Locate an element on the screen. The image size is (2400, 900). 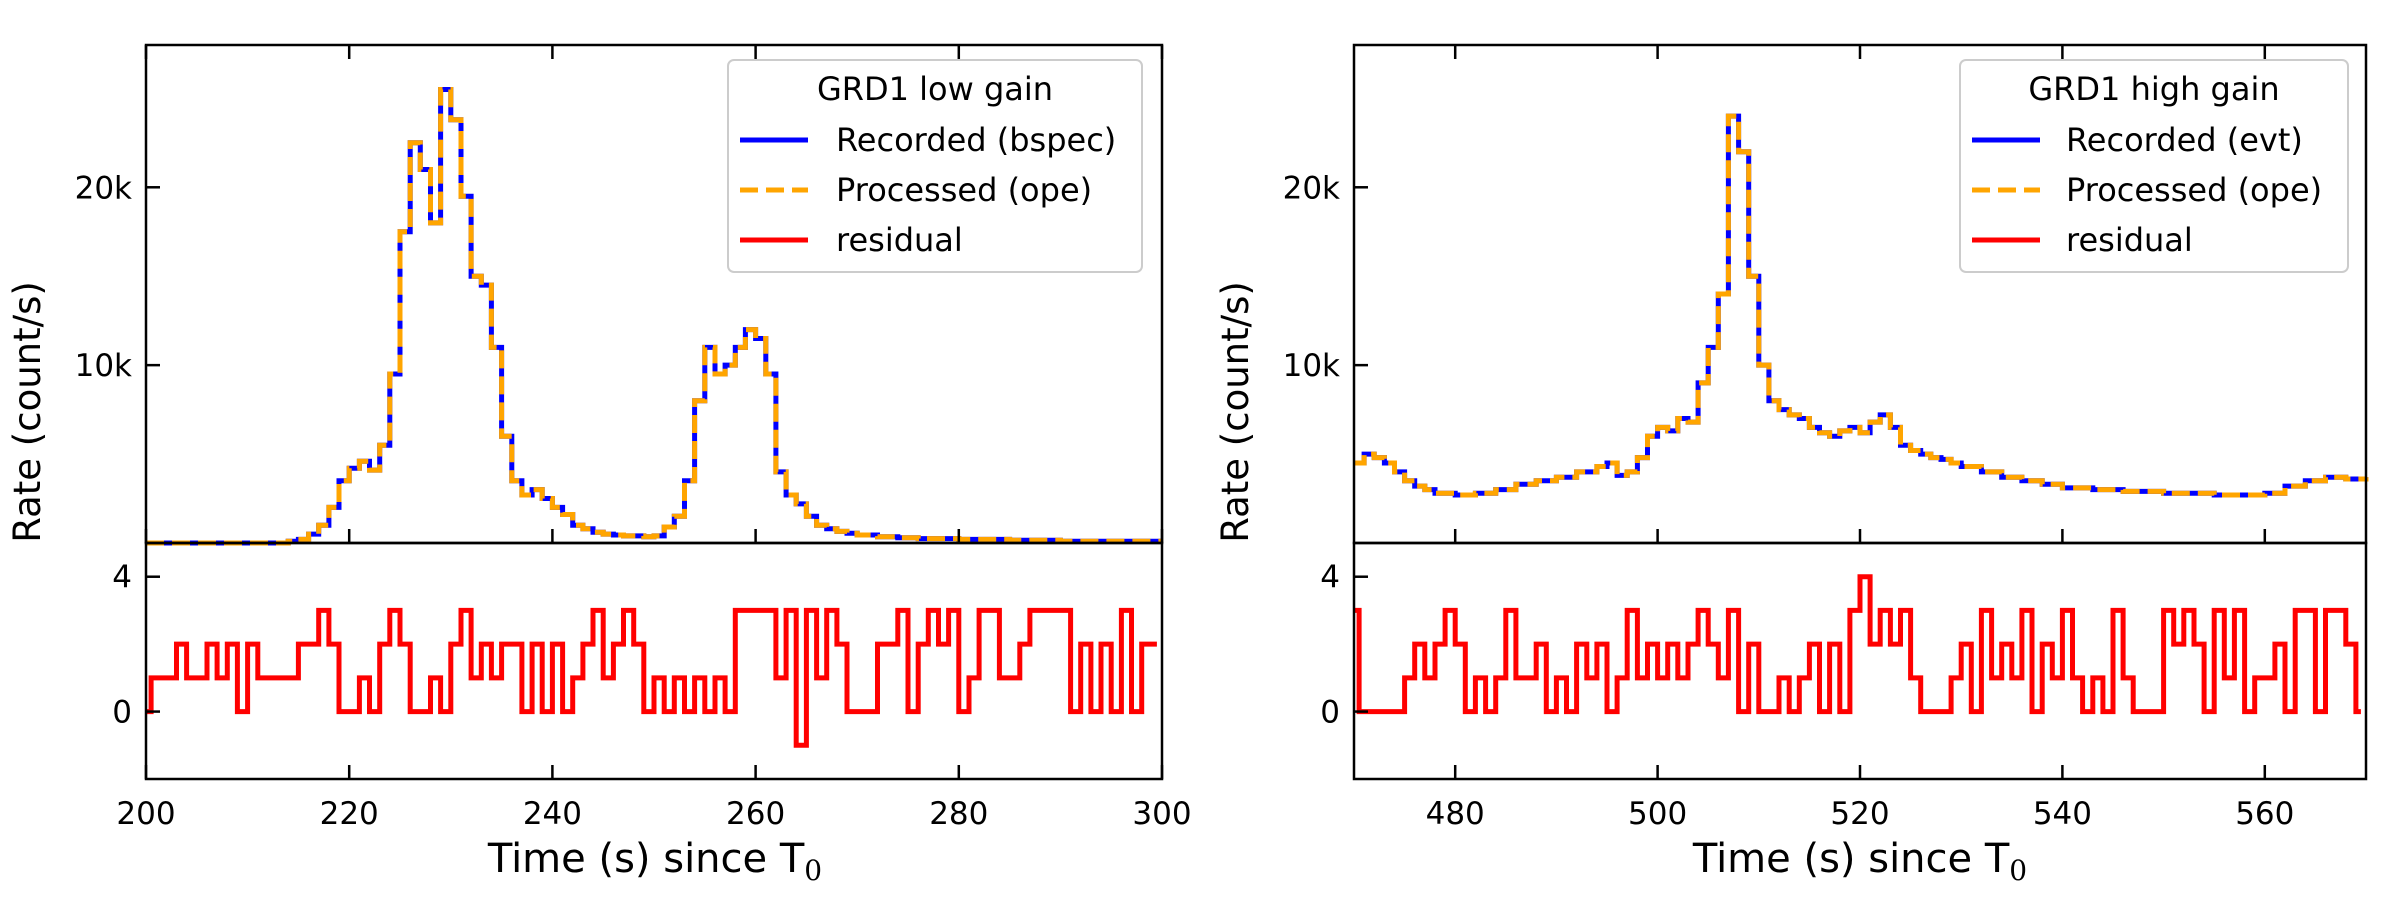
low-gain-legend-residual-label: residual is located at coordinates (899, 240).